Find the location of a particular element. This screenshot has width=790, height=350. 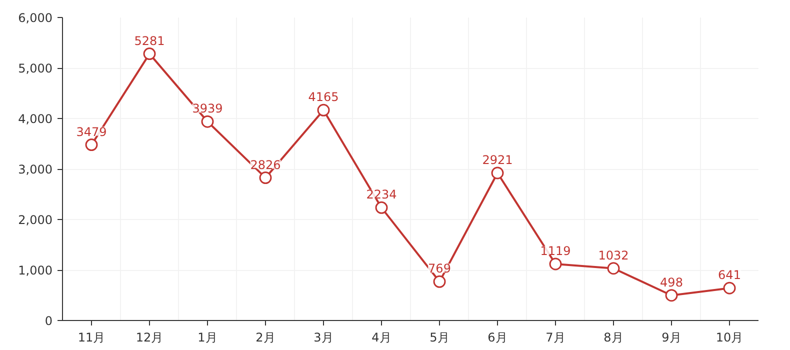

data-label: 1032 is located at coordinates (613, 255).